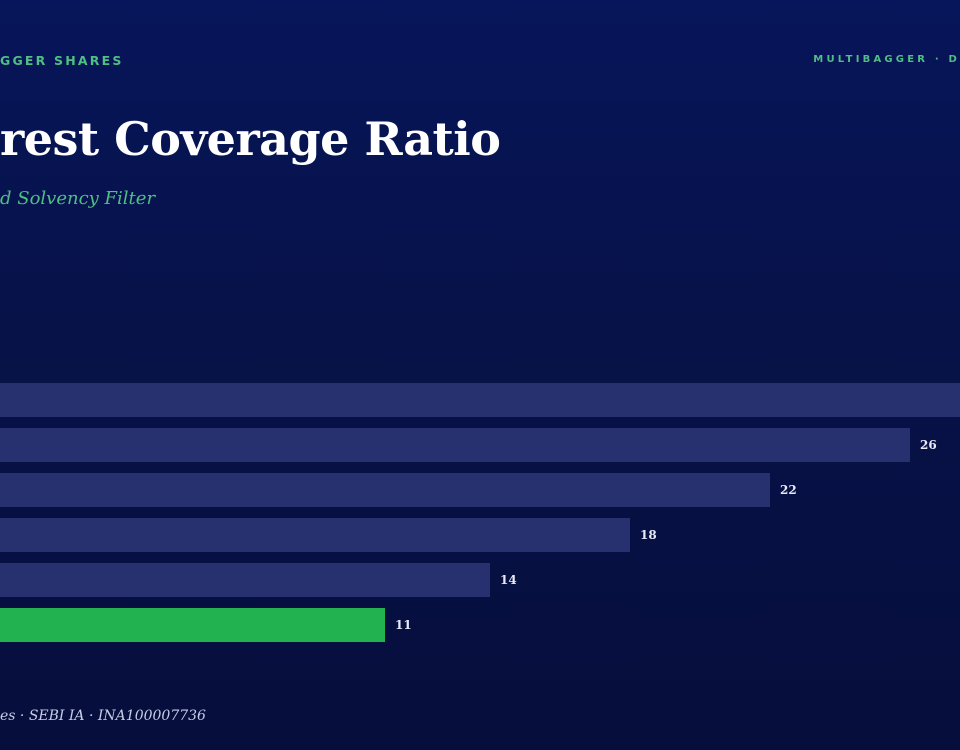  I want to click on page-subtitle: d Solvency Filter, so click(78, 198).